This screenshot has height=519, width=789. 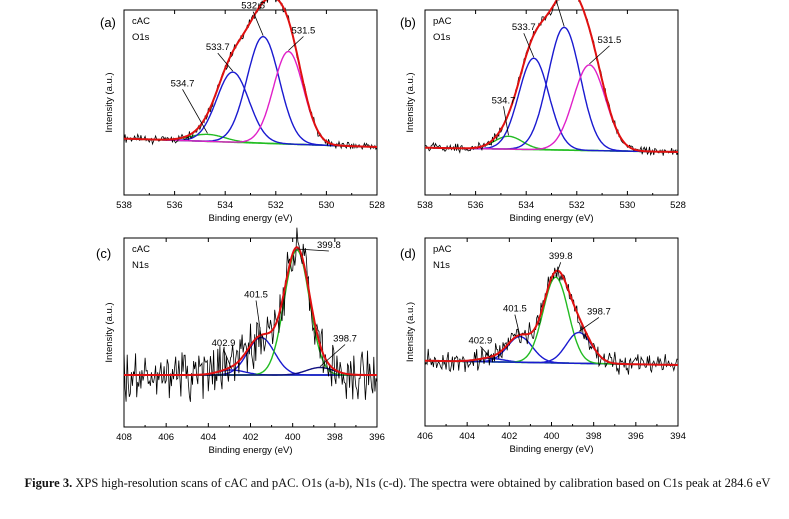 What do you see at coordinates (124, 437) in the screenshot?
I see `x-tick-label: 408` at bounding box center [124, 437].